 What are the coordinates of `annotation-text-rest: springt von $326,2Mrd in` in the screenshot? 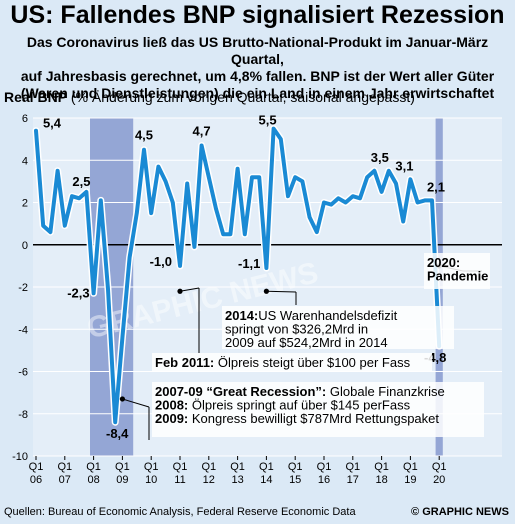 It's located at (296, 329).